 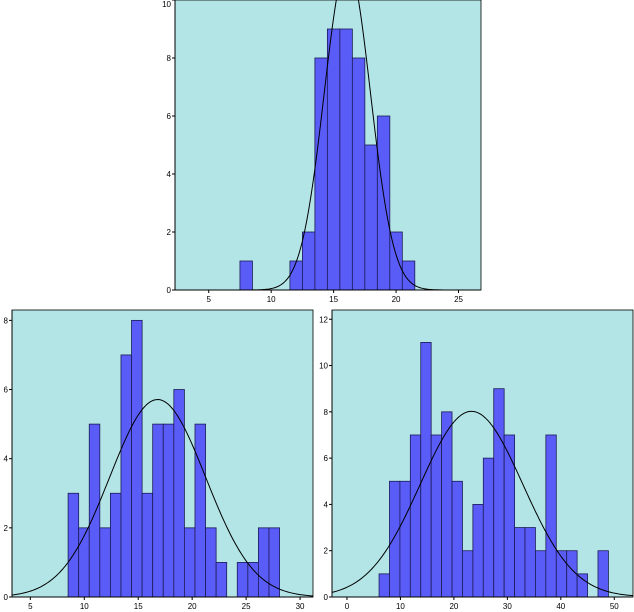 I want to click on normal-curve, so click(x=482, y=503).